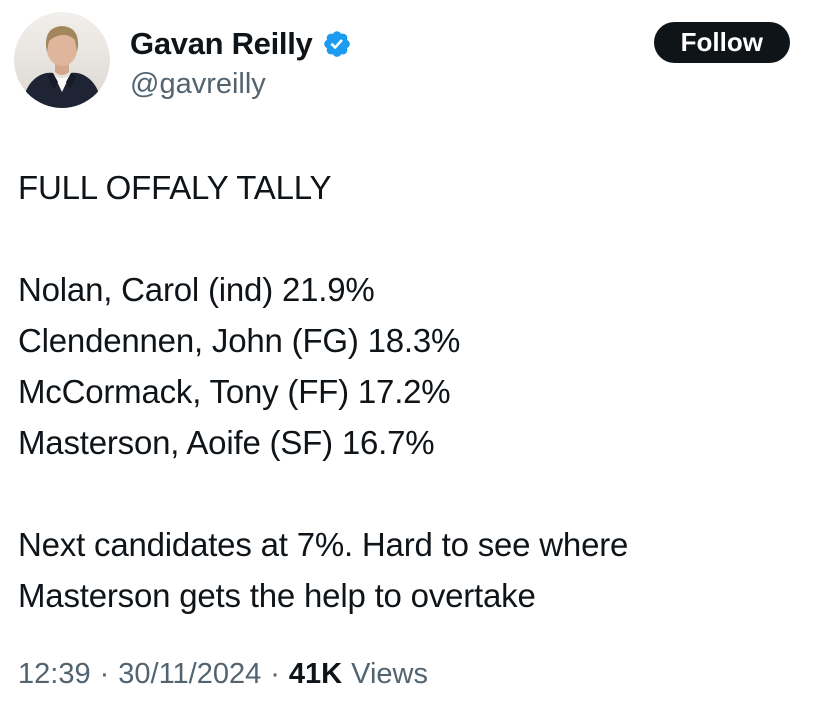 This screenshot has height=711, width=828. What do you see at coordinates (54, 674) in the screenshot?
I see `timestamp: 12:39` at bounding box center [54, 674].